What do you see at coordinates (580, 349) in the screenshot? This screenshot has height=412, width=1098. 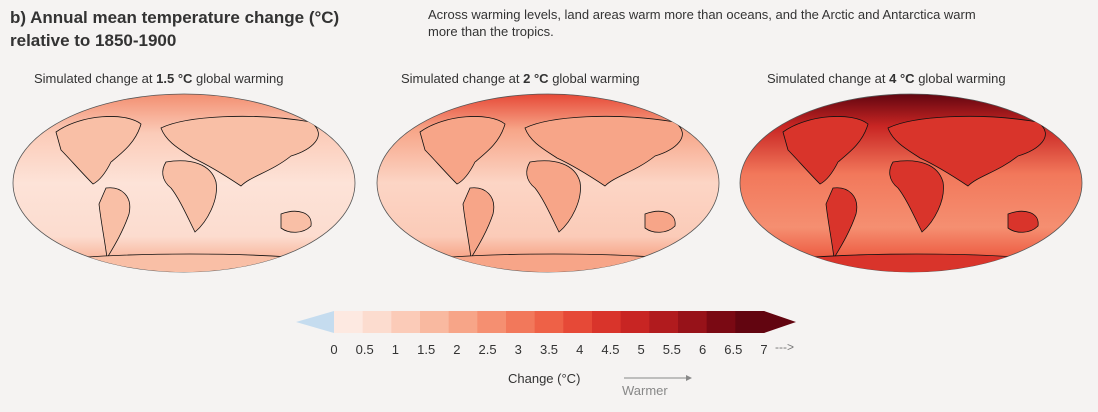 I see `colorbar-tick-label: 4` at bounding box center [580, 349].